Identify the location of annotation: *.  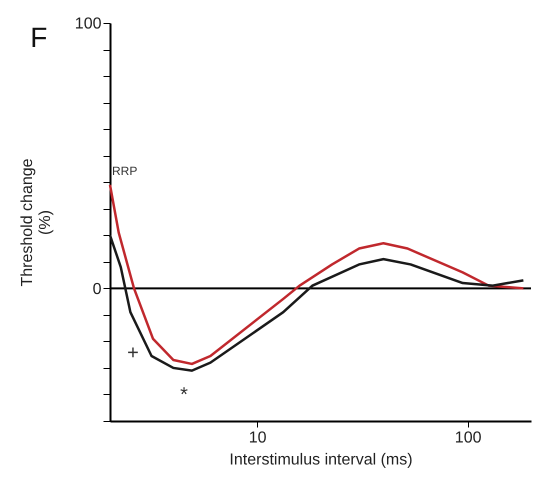
(184, 395).